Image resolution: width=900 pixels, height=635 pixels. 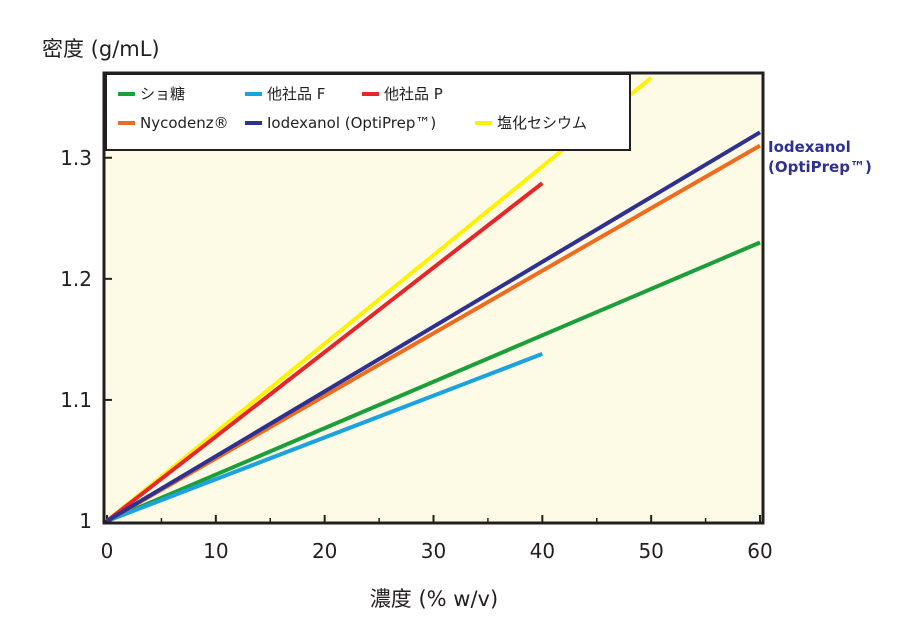 I want to click on x-tick-label: 50, so click(x=650, y=551).